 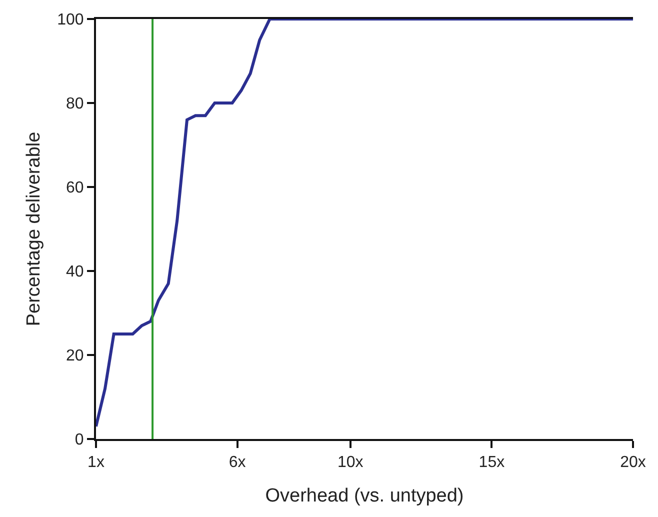 I want to click on y-tick-label: 0, so click(x=79, y=440).